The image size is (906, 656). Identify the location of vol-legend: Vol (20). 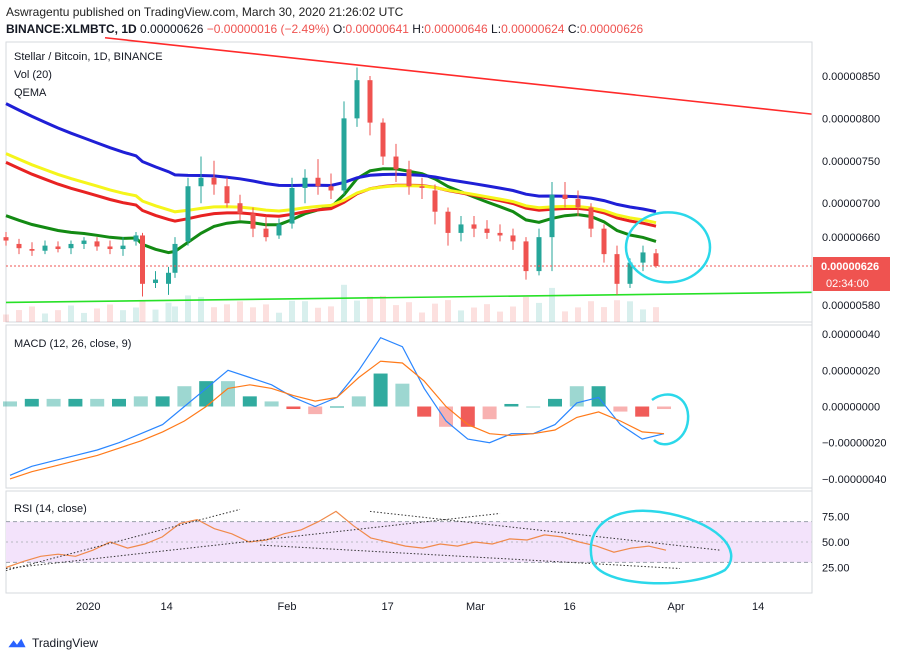
(33, 75).